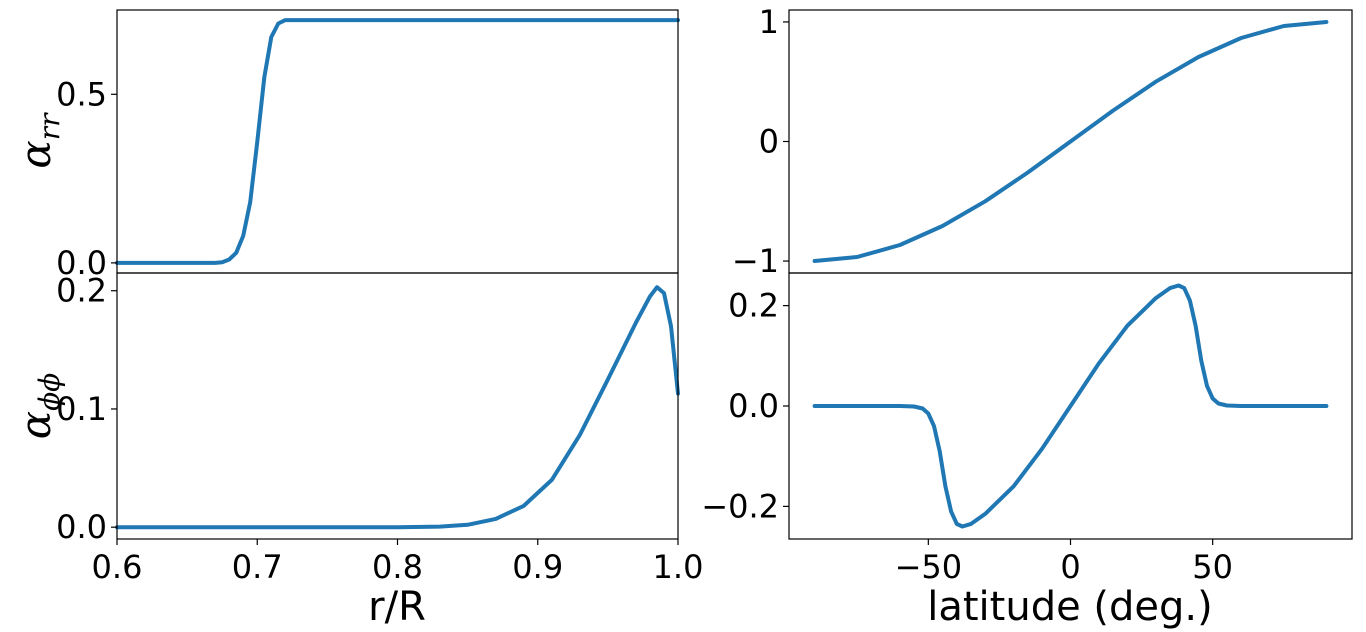 This screenshot has width=1366, height=632. Describe the element at coordinates (81, 409) in the screenshot. I see `y-tick-label-bottom-left: 0.1` at that location.